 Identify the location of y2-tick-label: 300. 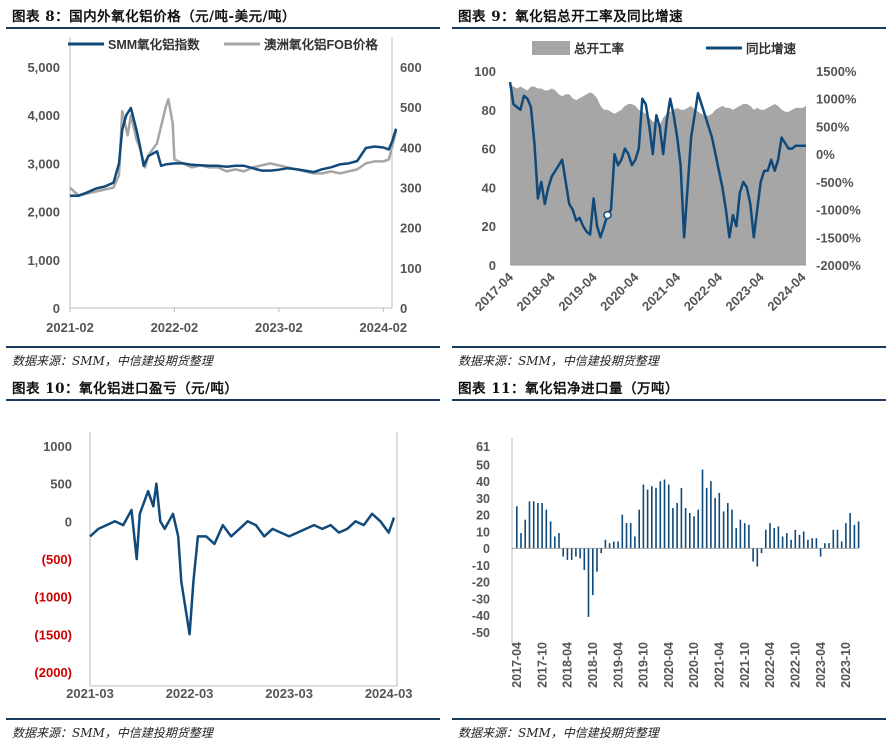
(411, 188).